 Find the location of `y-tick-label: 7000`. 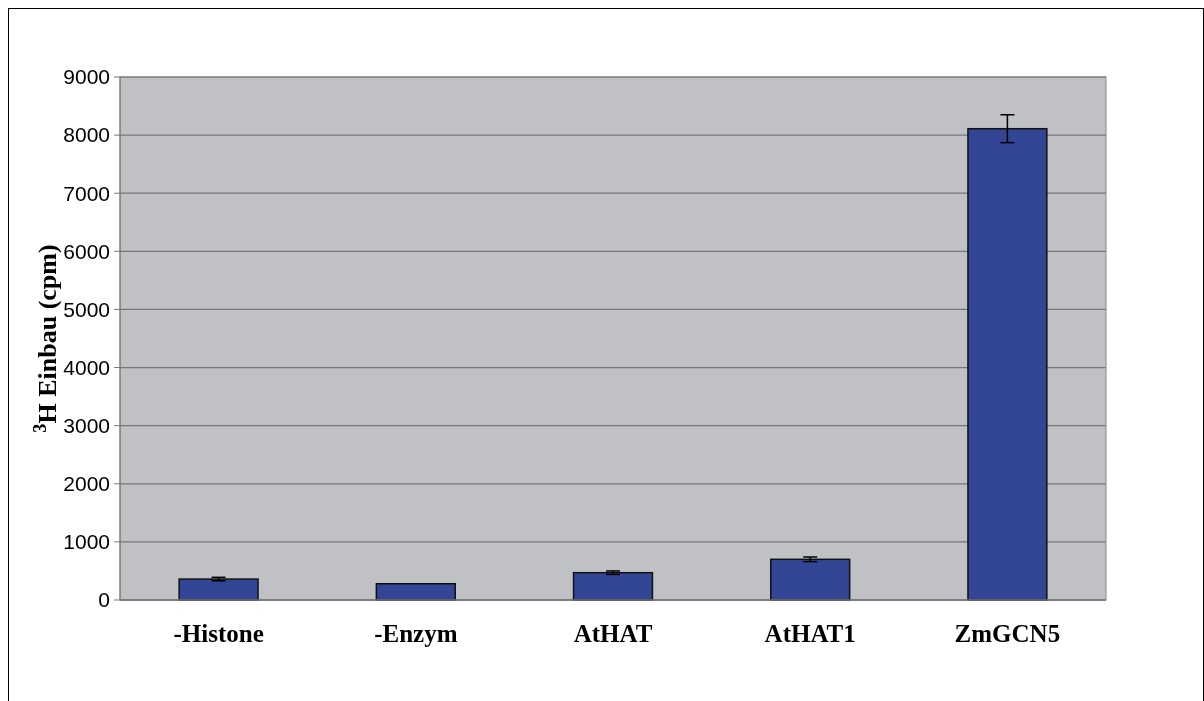

y-tick-label: 7000 is located at coordinates (86, 193).